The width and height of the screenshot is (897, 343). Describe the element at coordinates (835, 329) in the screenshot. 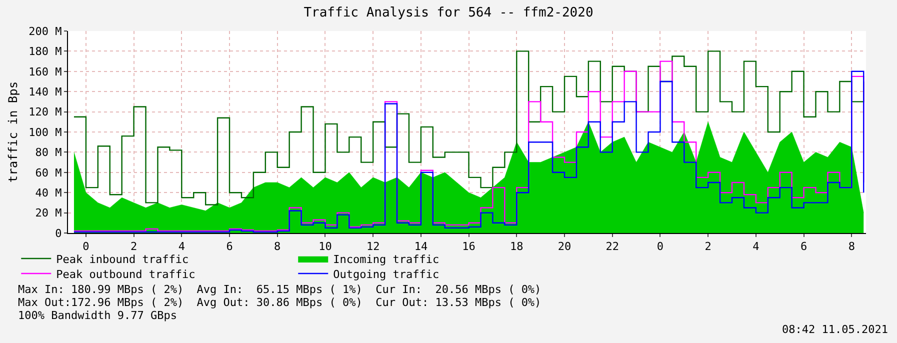

I see `text: 08:42 11.05.2021` at that location.